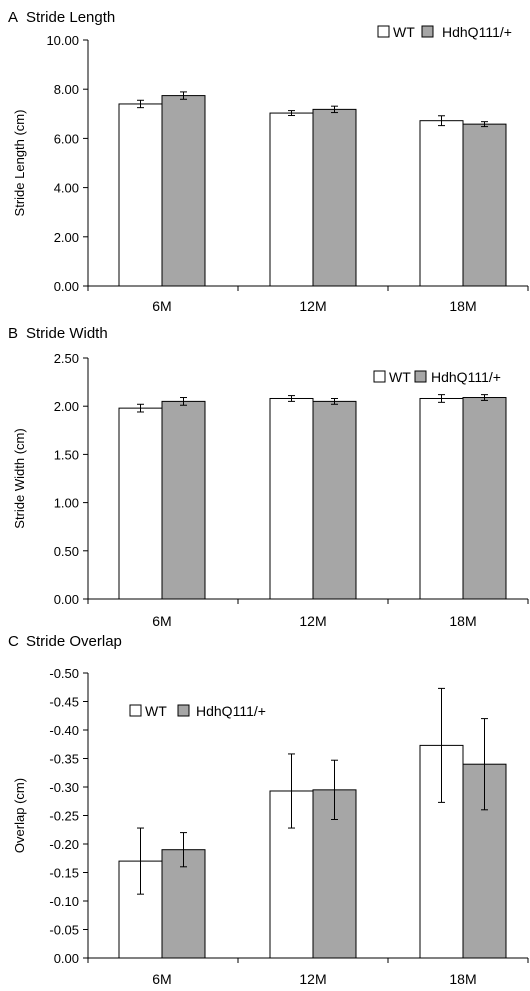 The width and height of the screenshot is (530, 991). Describe the element at coordinates (66, 503) in the screenshot. I see `y-tick-label: 1.00` at that location.